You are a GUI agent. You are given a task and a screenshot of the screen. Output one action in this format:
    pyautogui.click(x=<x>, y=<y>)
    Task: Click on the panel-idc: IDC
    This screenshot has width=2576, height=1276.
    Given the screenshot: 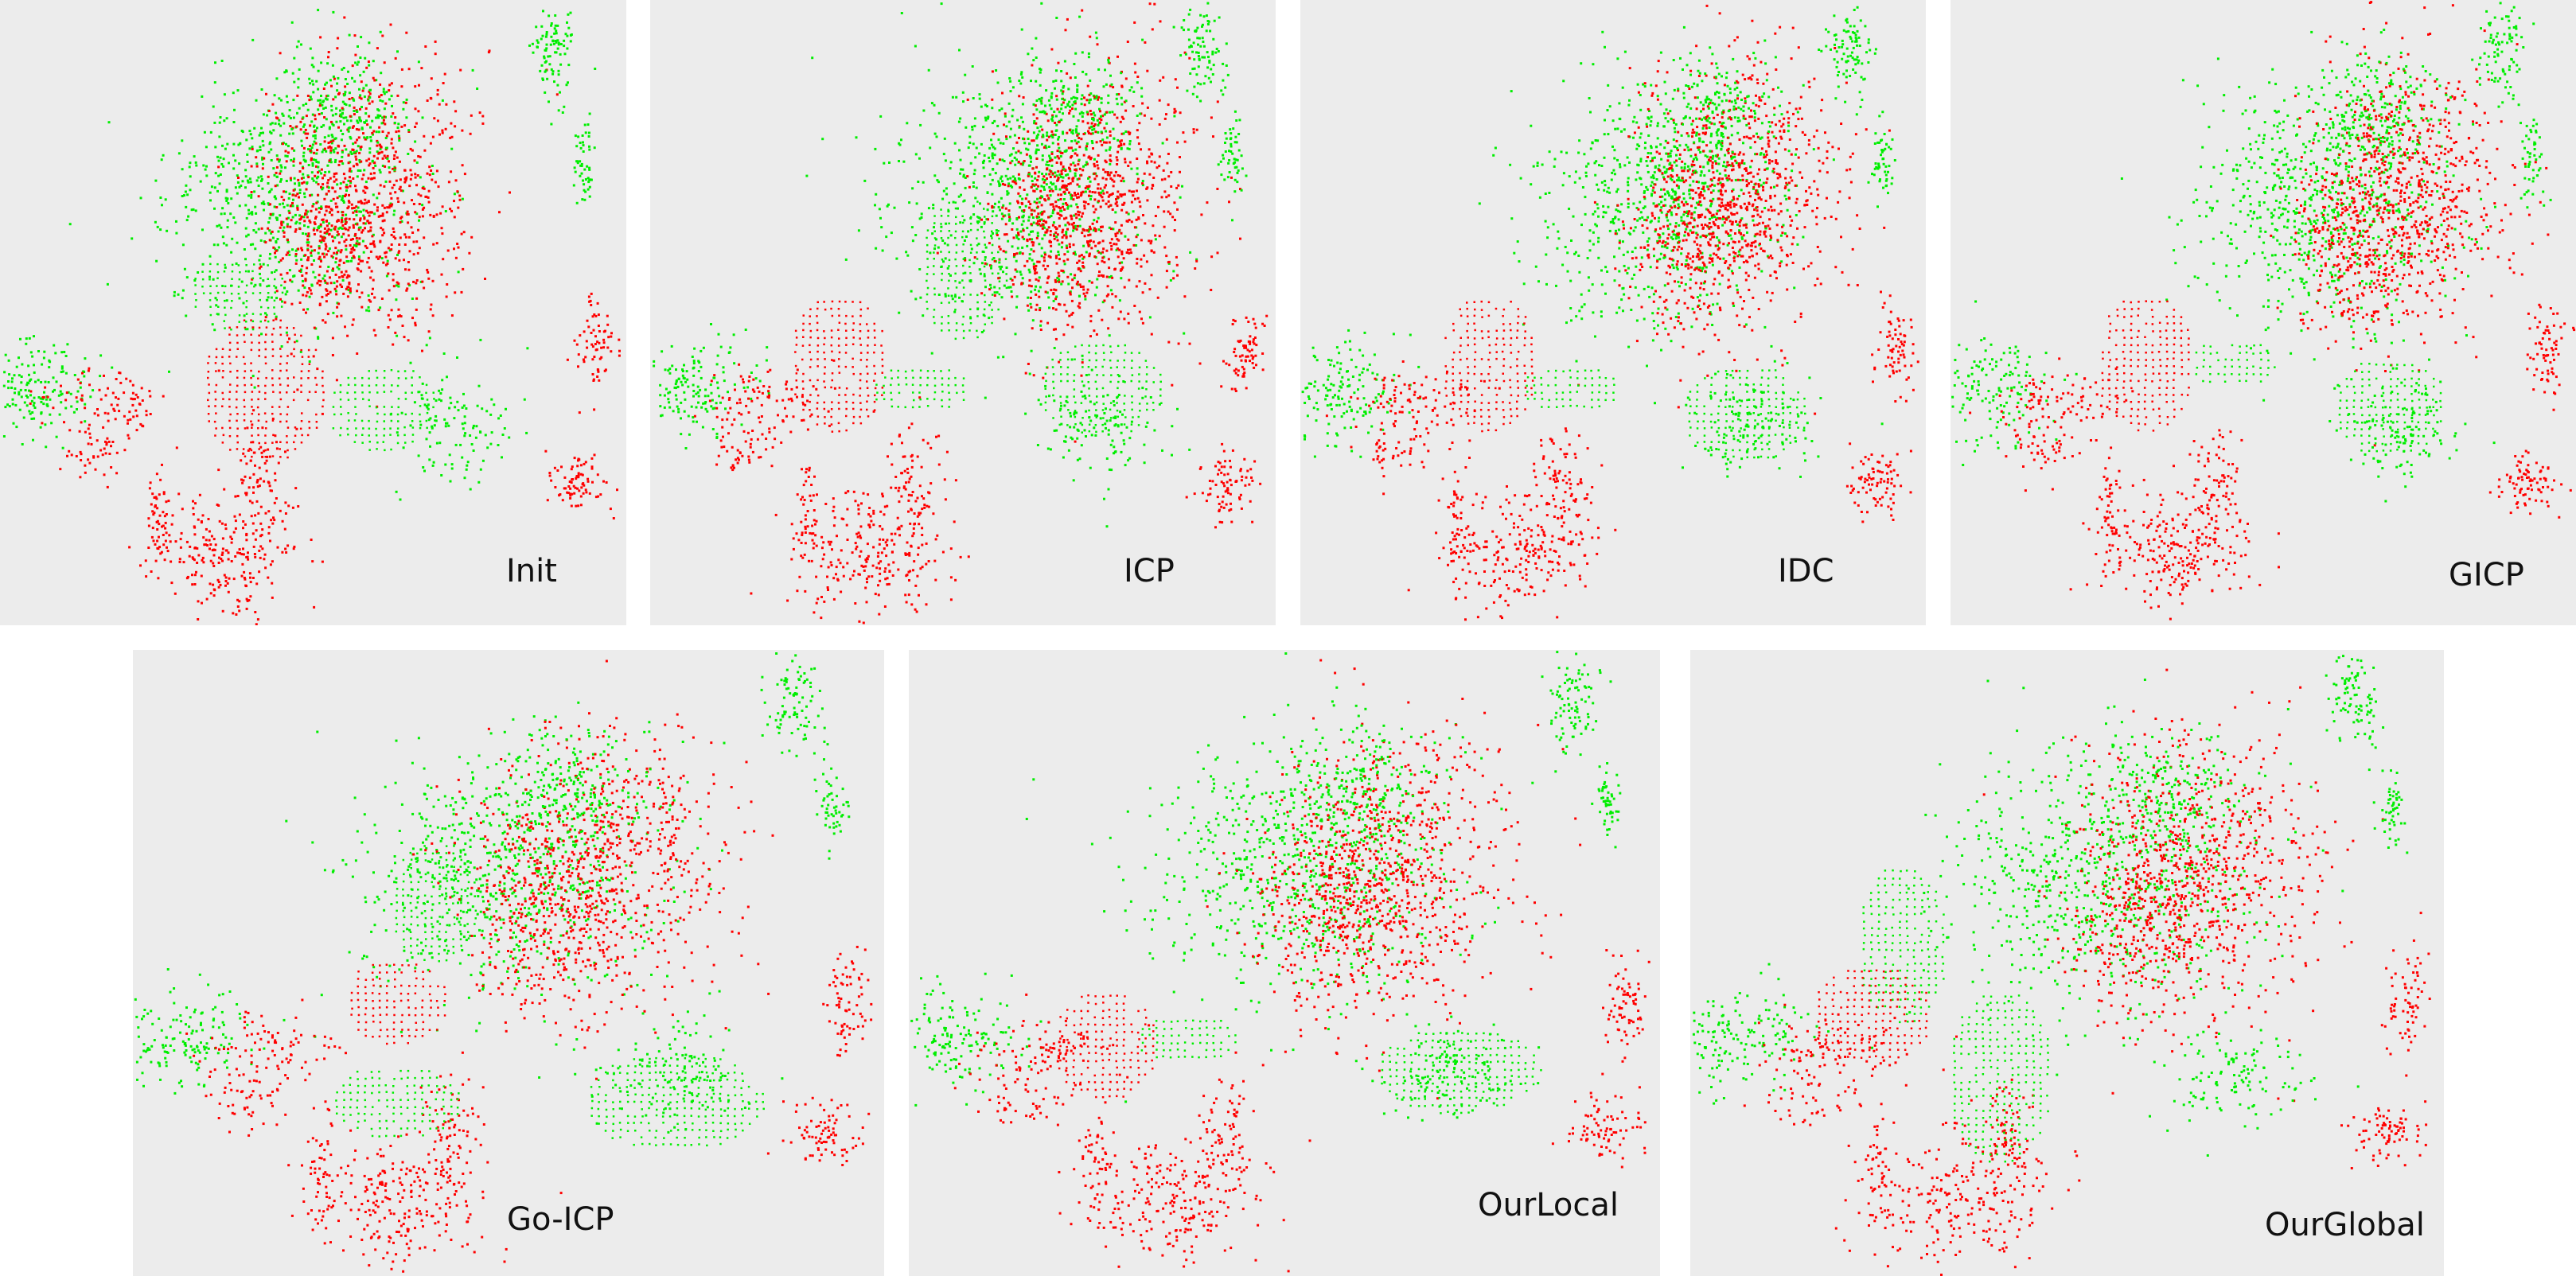 What is the action you would take?
    pyautogui.click(x=1613, y=312)
    